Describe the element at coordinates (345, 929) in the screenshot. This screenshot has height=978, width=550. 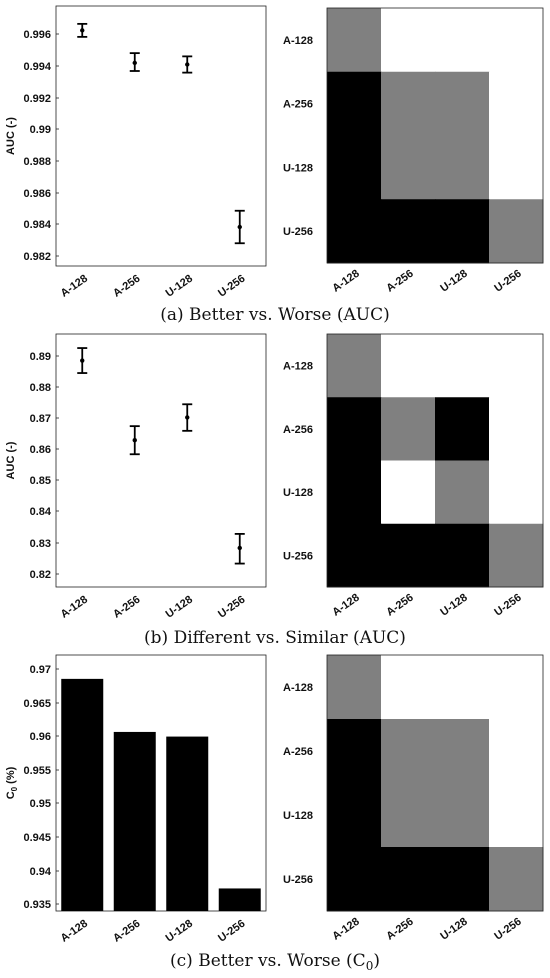
I see `matrix-col-label: A-128` at that location.